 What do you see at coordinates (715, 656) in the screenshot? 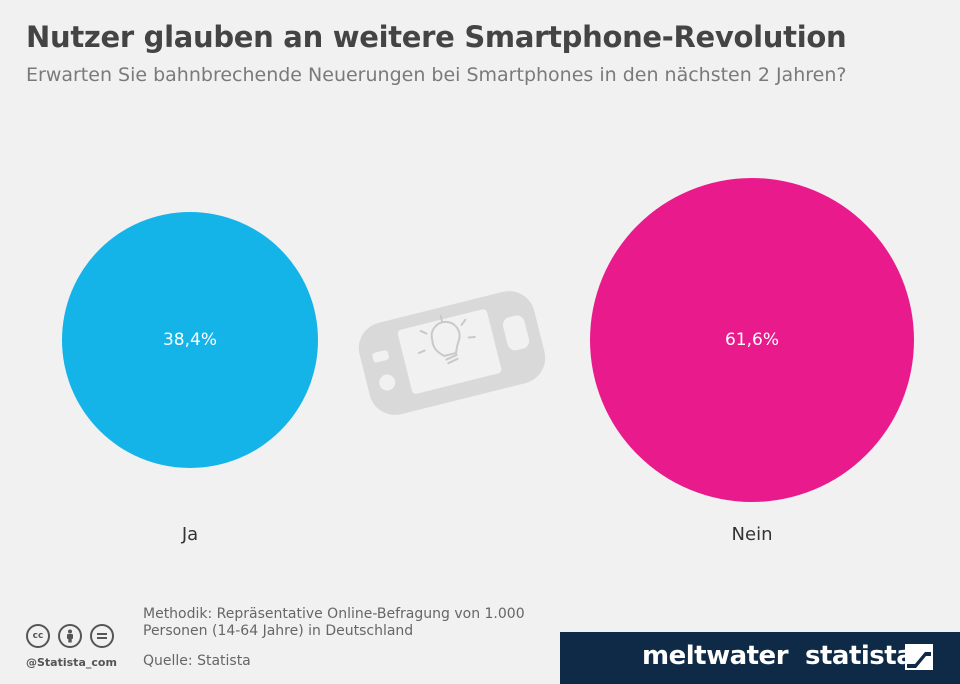
I see `meltwater-logo: meltwater` at bounding box center [715, 656].